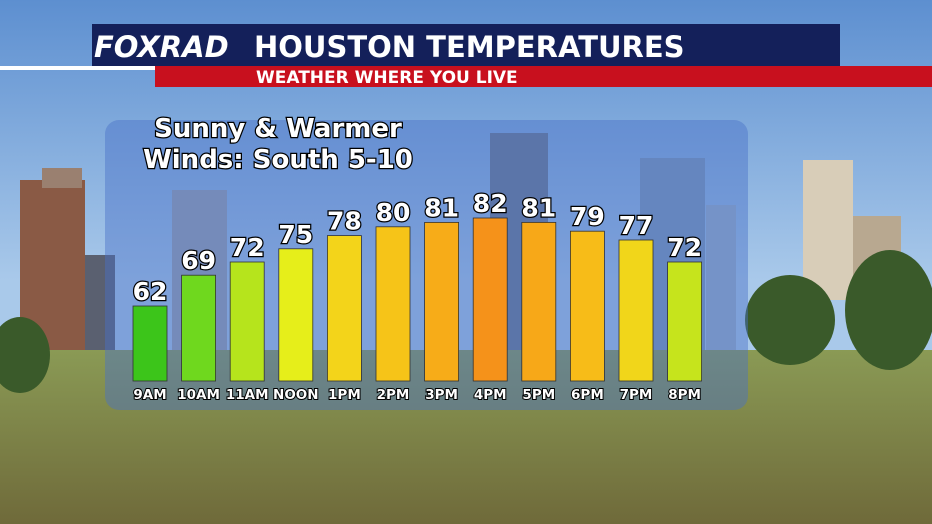  What do you see at coordinates (278, 129) in the screenshot?
I see `annotation: Sunny & Warmer` at bounding box center [278, 129].